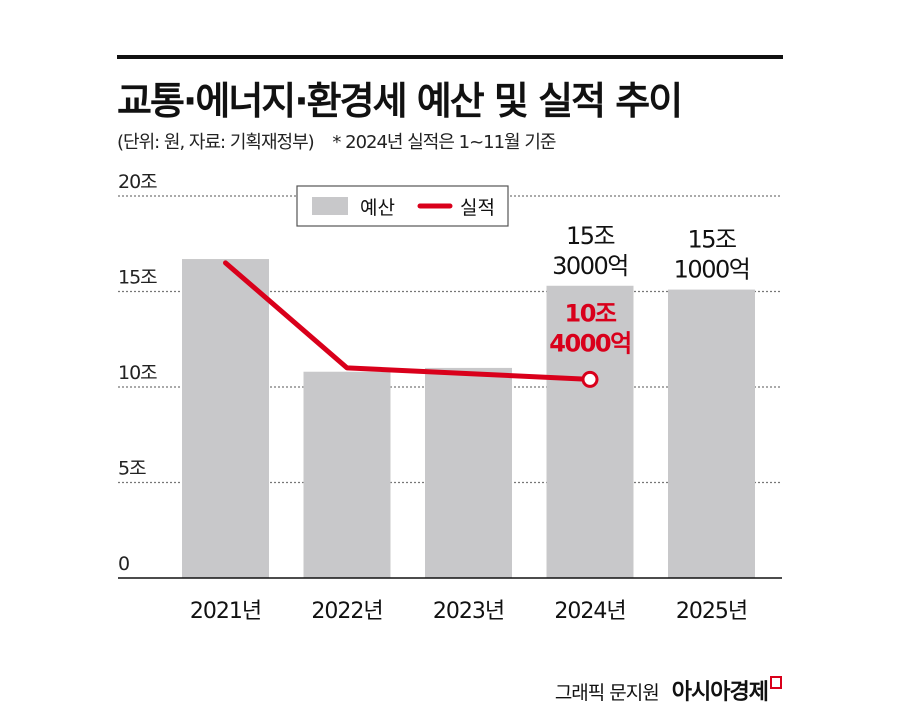  Describe the element at coordinates (590, 266) in the screenshot. I see `budget-value-label: 3000억` at that location.